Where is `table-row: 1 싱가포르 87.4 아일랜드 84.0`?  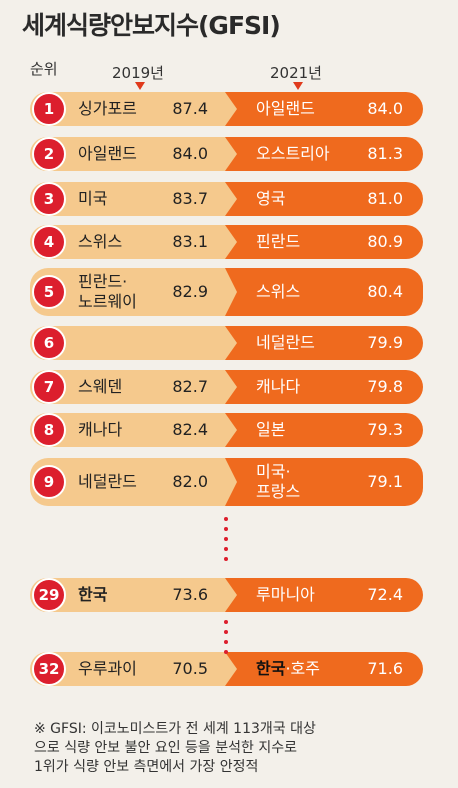 table-row: 1 싱가포르 87.4 아일랜드 84.0 is located at coordinates (229, 109).